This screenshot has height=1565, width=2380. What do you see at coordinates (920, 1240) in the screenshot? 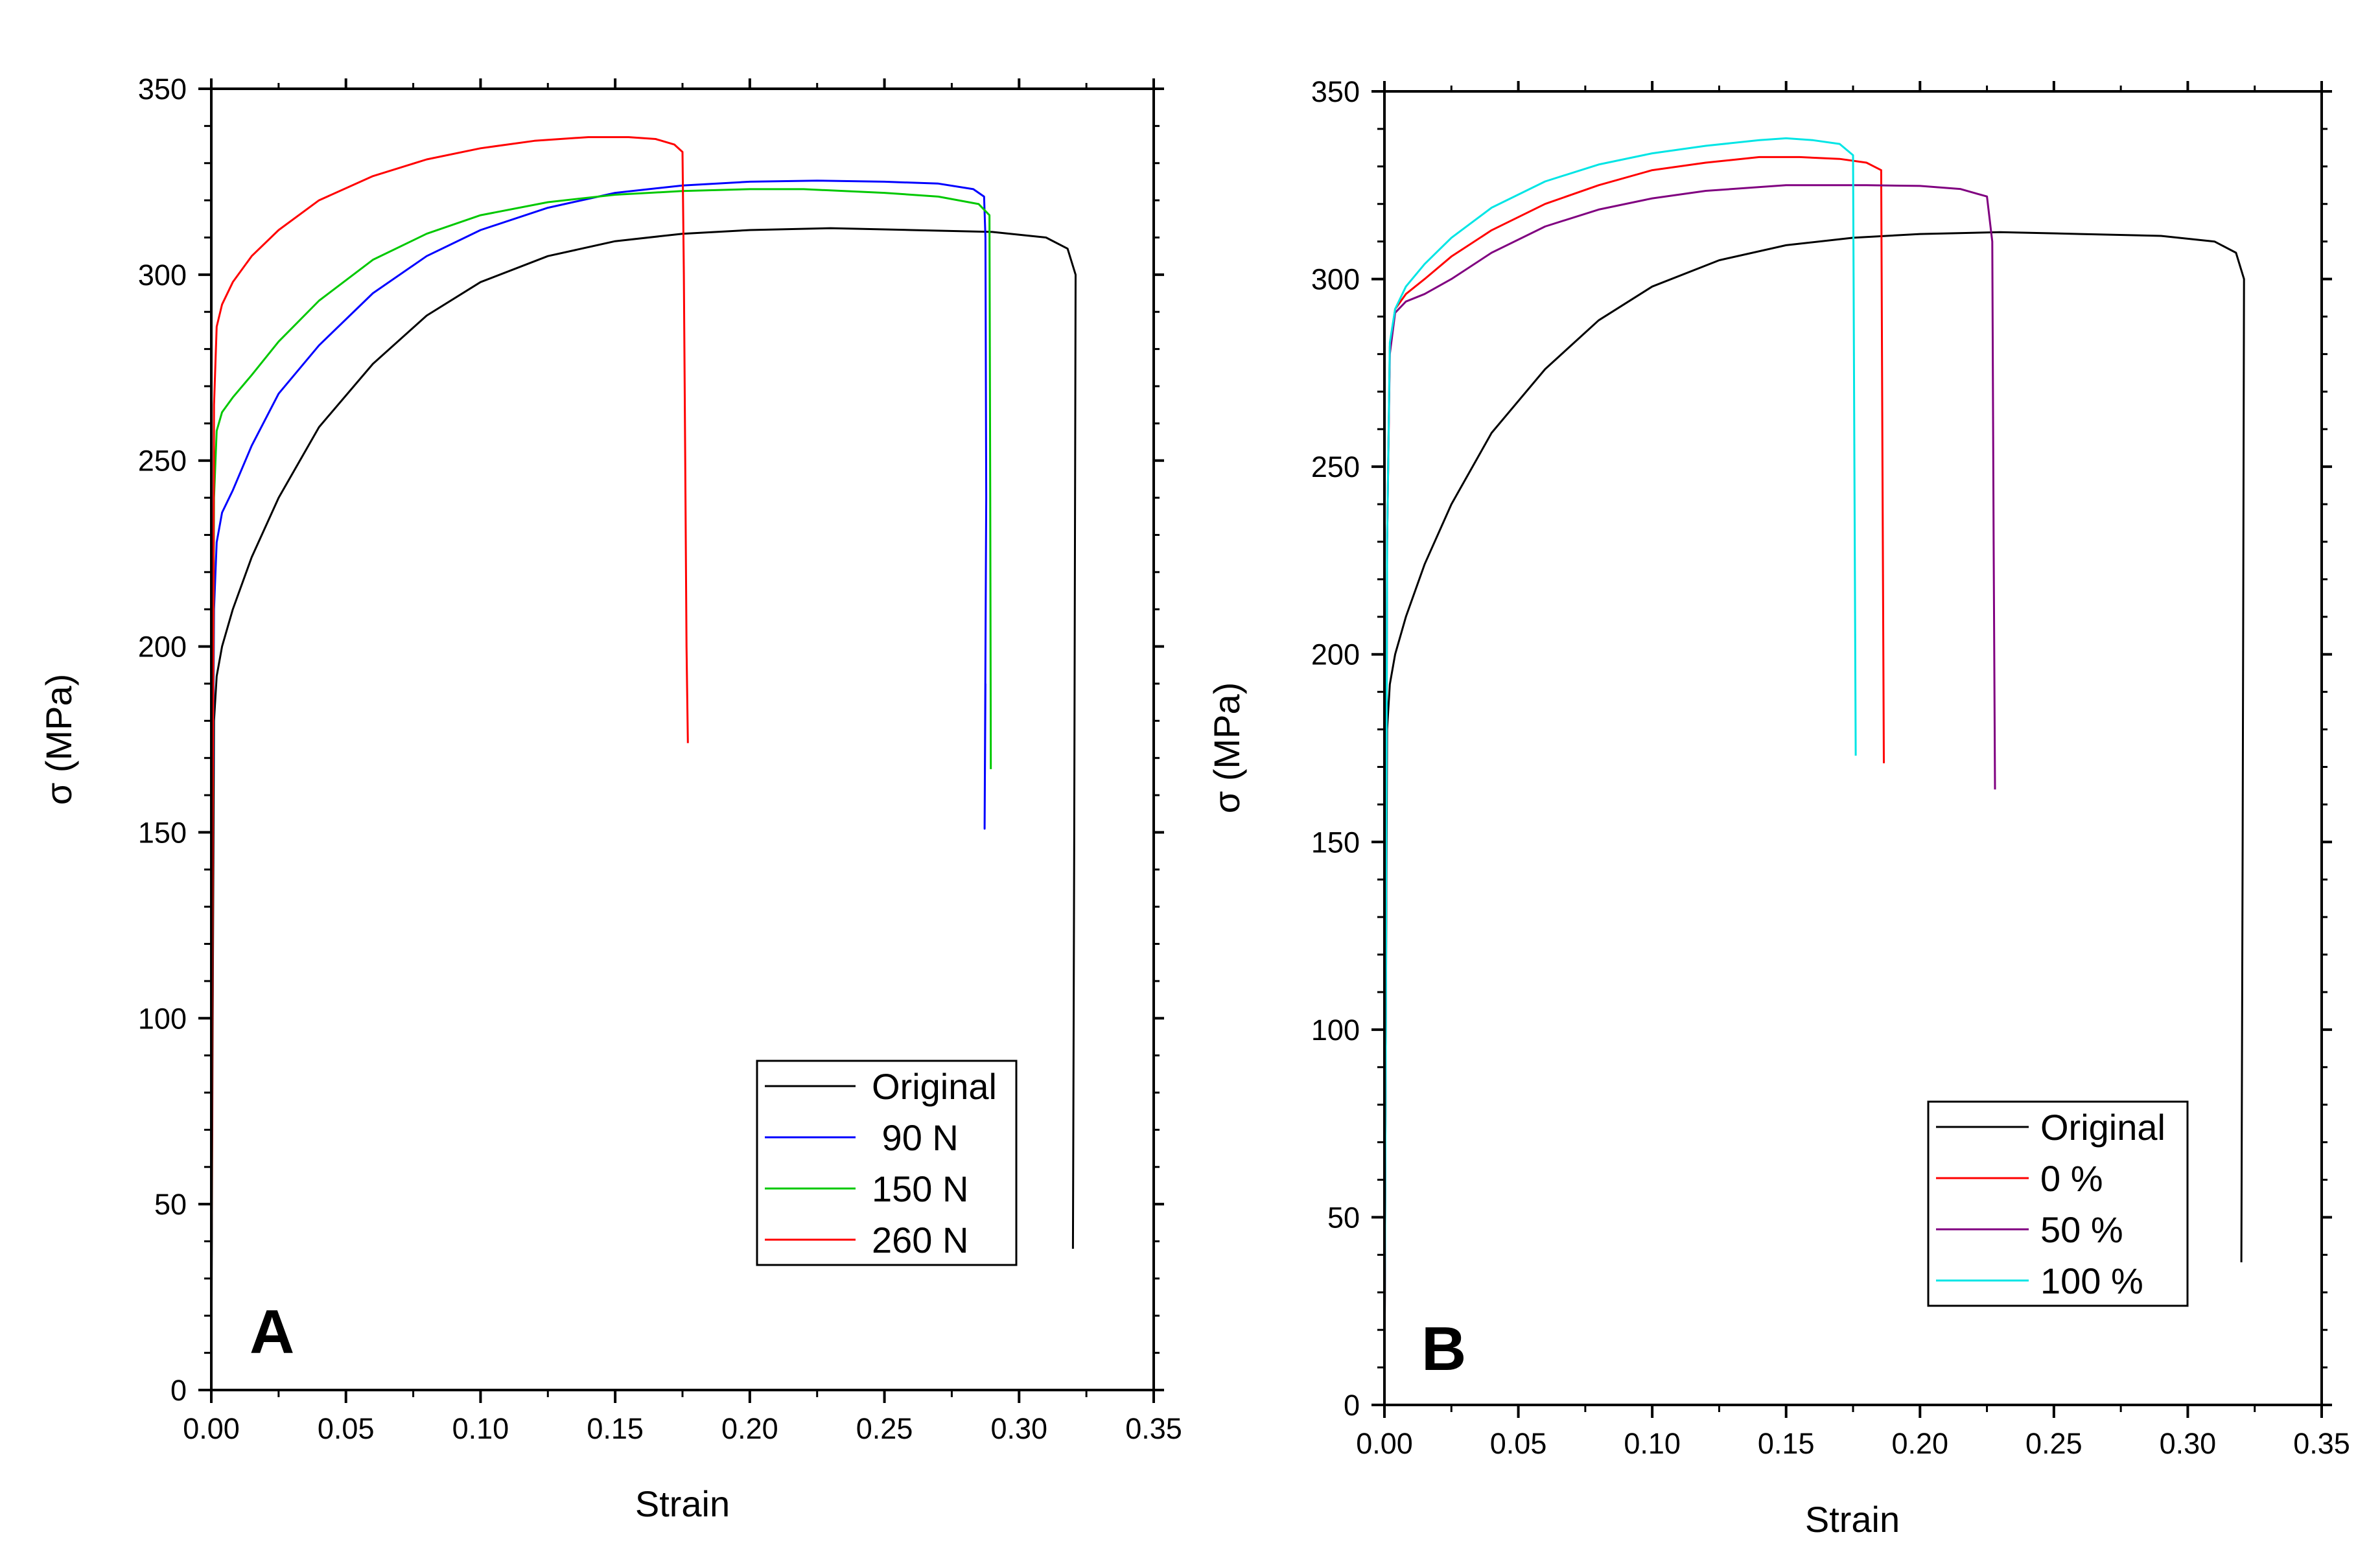
I see `legend-label: 260 N` at bounding box center [920, 1240].